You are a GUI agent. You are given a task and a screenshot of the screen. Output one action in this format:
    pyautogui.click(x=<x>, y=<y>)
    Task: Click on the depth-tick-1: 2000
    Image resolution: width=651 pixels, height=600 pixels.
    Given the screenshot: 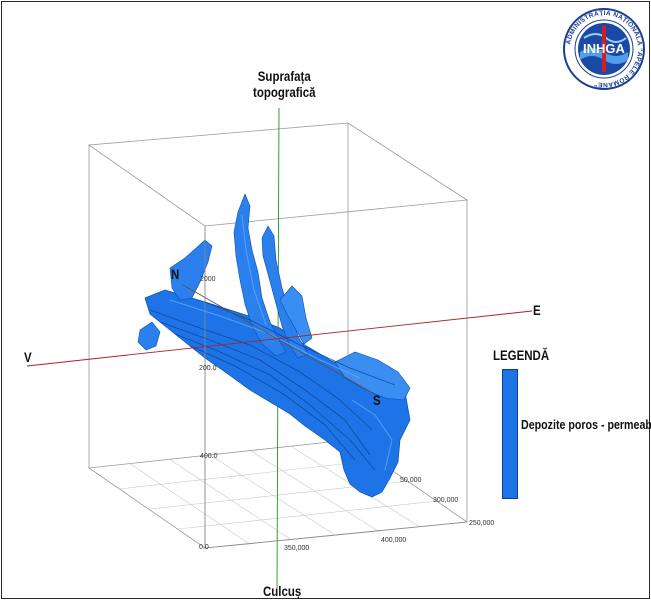 What is the action you would take?
    pyautogui.click(x=208, y=279)
    